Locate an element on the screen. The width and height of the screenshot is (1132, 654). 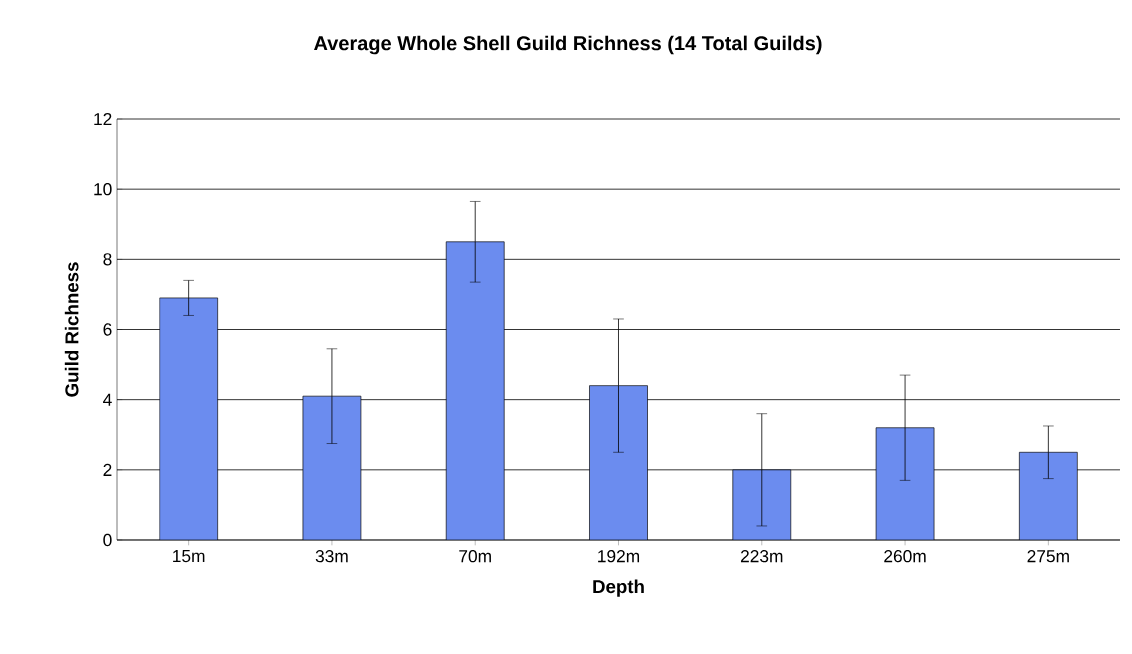
x-axis-title: Depth is located at coordinates (618, 588).